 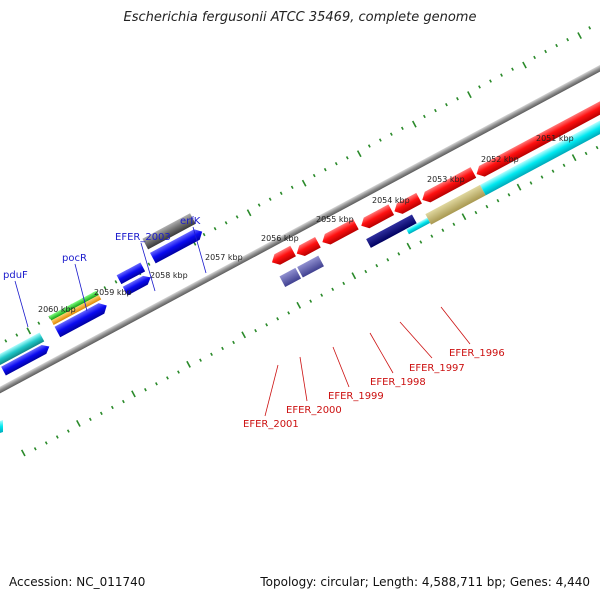 I want to click on scale-label: 2060 kbp, so click(x=57, y=309).